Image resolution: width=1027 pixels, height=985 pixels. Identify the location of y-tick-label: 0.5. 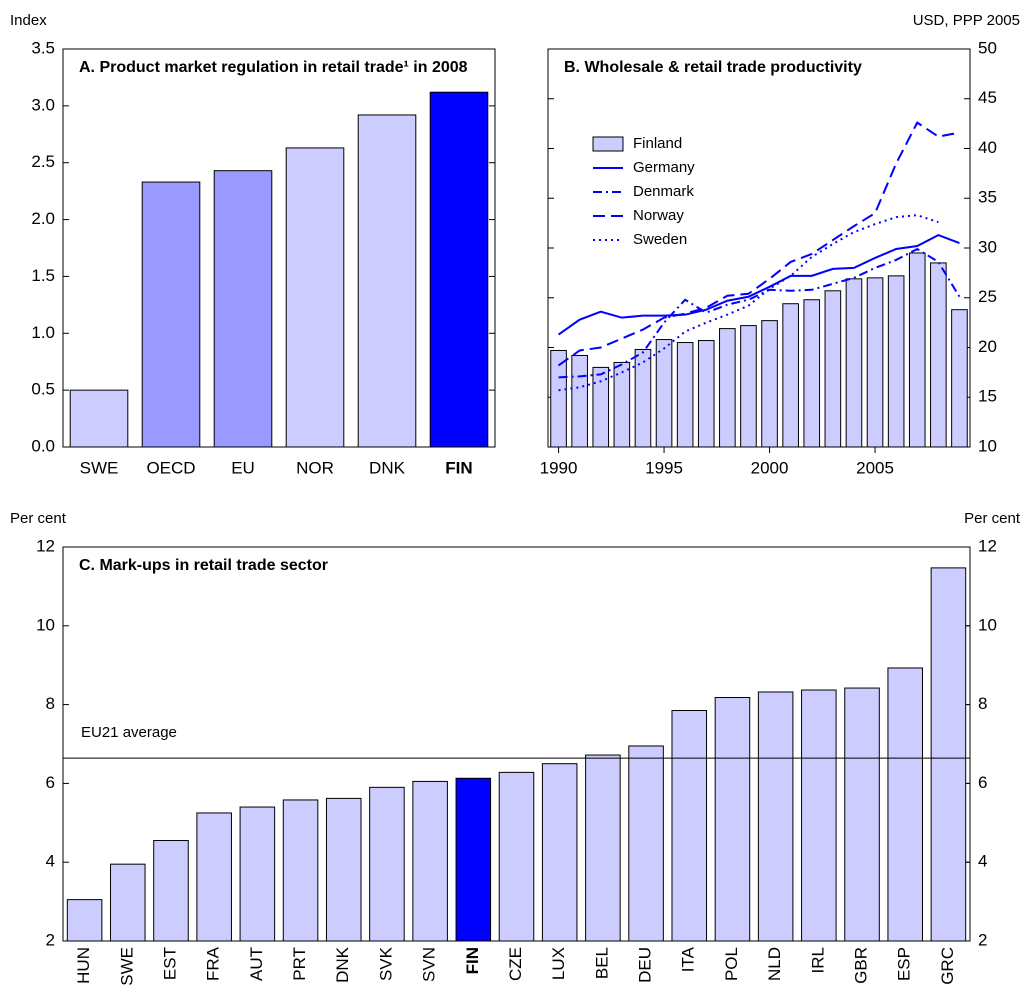
(43, 389).